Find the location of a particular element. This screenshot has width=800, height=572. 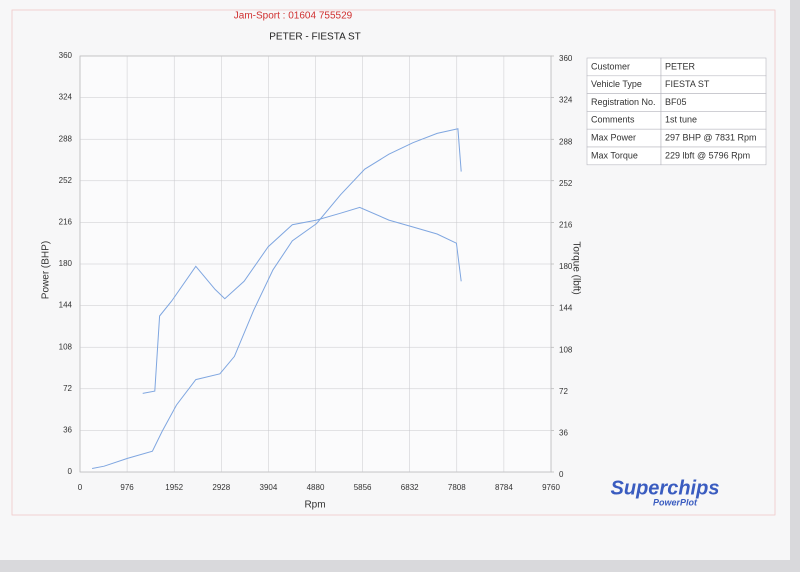

y-tick-label: 252 is located at coordinates (66, 180).